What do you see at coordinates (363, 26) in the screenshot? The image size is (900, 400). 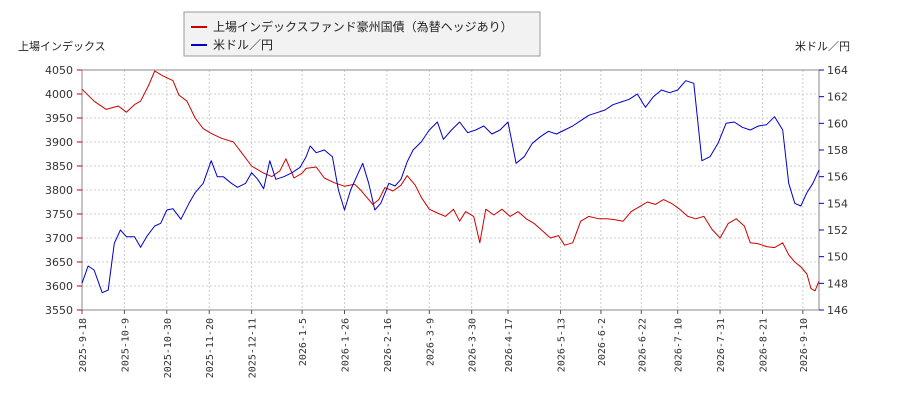 I see `legend-label-series-1: 上場インデックスファンド豪州国債（為替ヘッジあり）` at bounding box center [363, 26].